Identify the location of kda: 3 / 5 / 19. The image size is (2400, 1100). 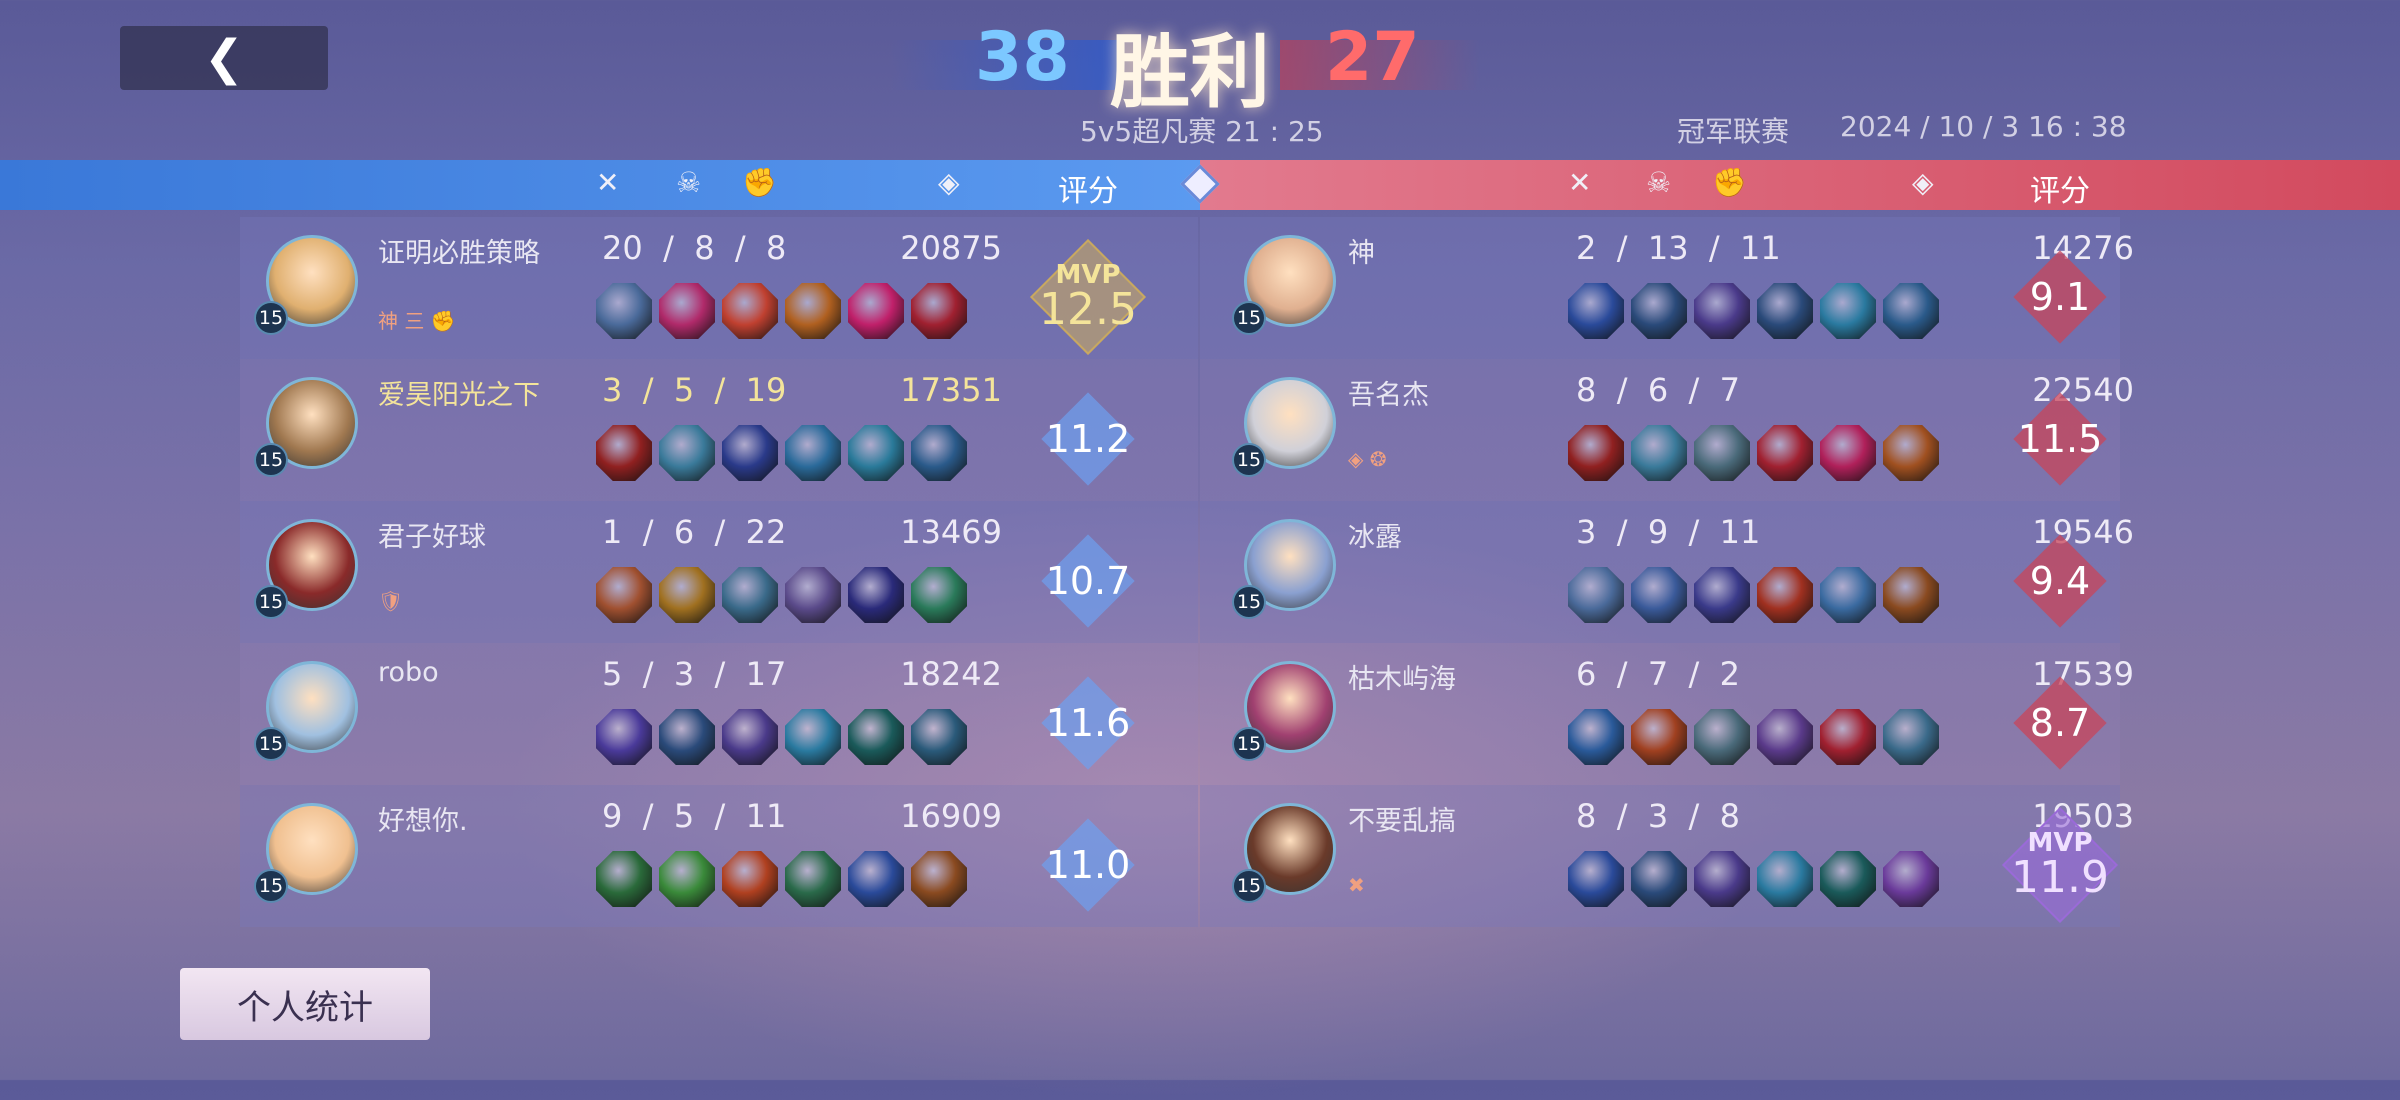
(694, 390).